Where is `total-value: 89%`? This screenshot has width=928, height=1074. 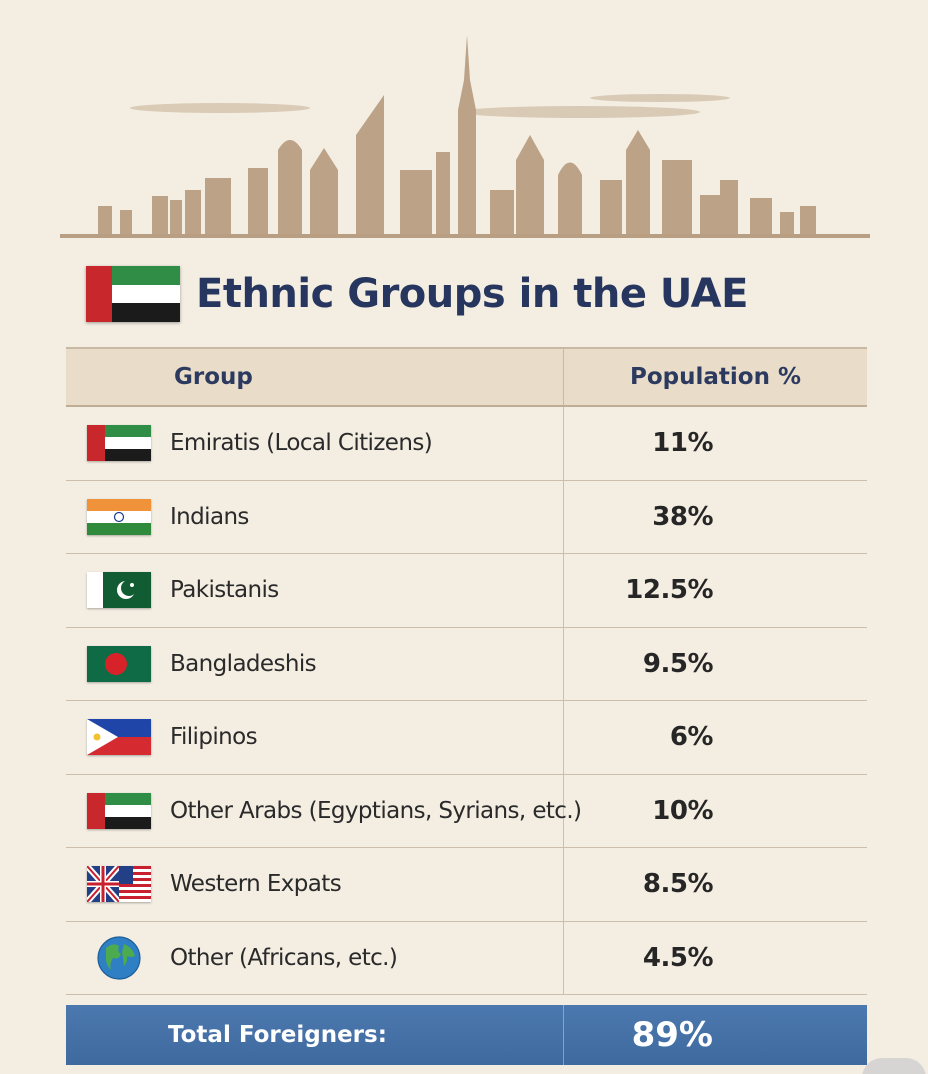
total-value: 89% is located at coordinates (672, 1035).